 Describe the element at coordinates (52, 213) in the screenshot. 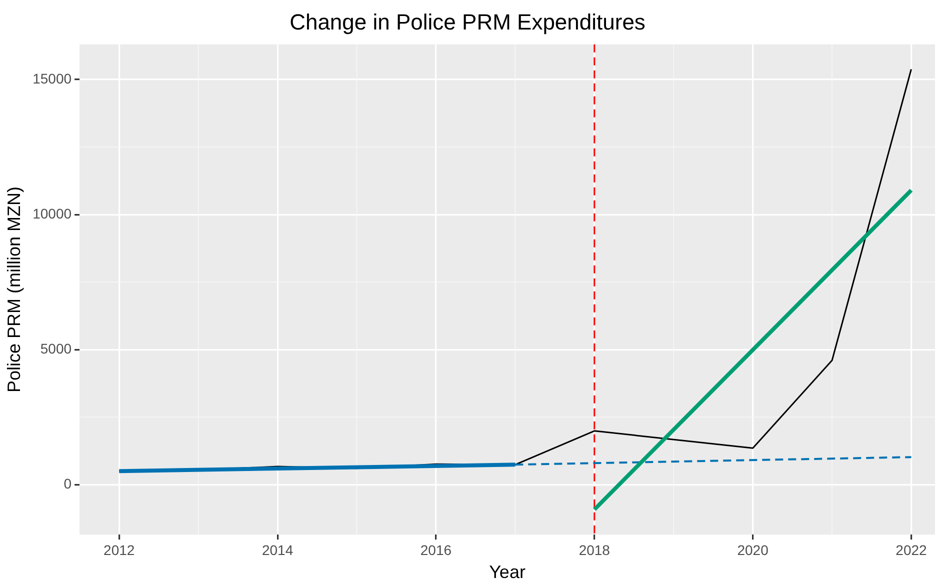

I see `y-tick-label: 10000` at that location.